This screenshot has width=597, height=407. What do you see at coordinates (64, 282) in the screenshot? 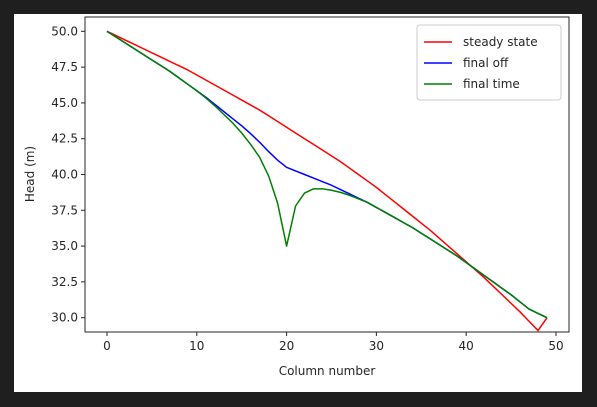
I see `y-tick-label: 32.5` at bounding box center [64, 282].